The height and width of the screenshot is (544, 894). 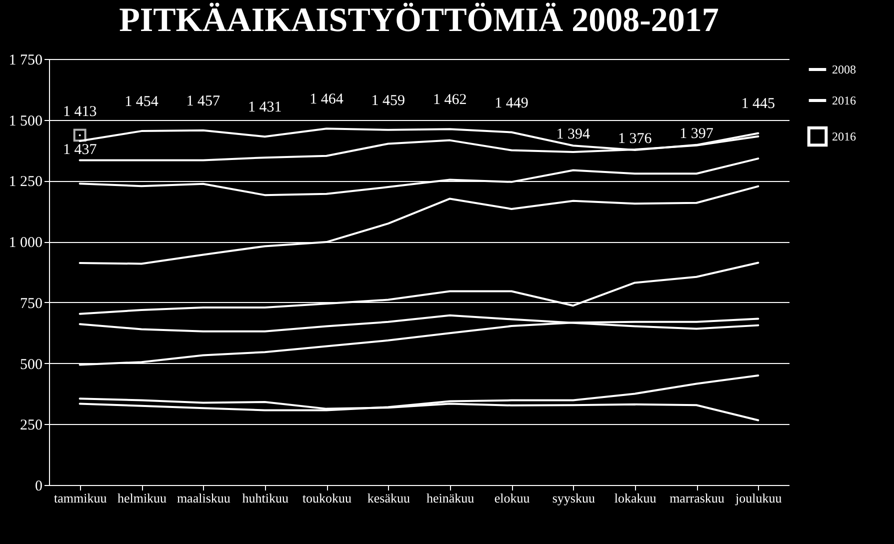 I want to click on data-label: 1 376, so click(x=635, y=139).